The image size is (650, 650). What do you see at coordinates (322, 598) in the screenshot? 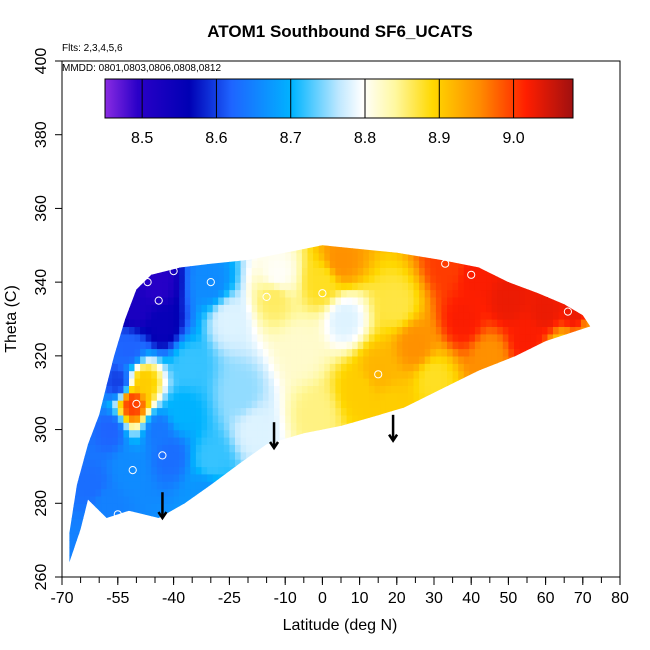
I see `x-tick-label: 0` at bounding box center [322, 598].